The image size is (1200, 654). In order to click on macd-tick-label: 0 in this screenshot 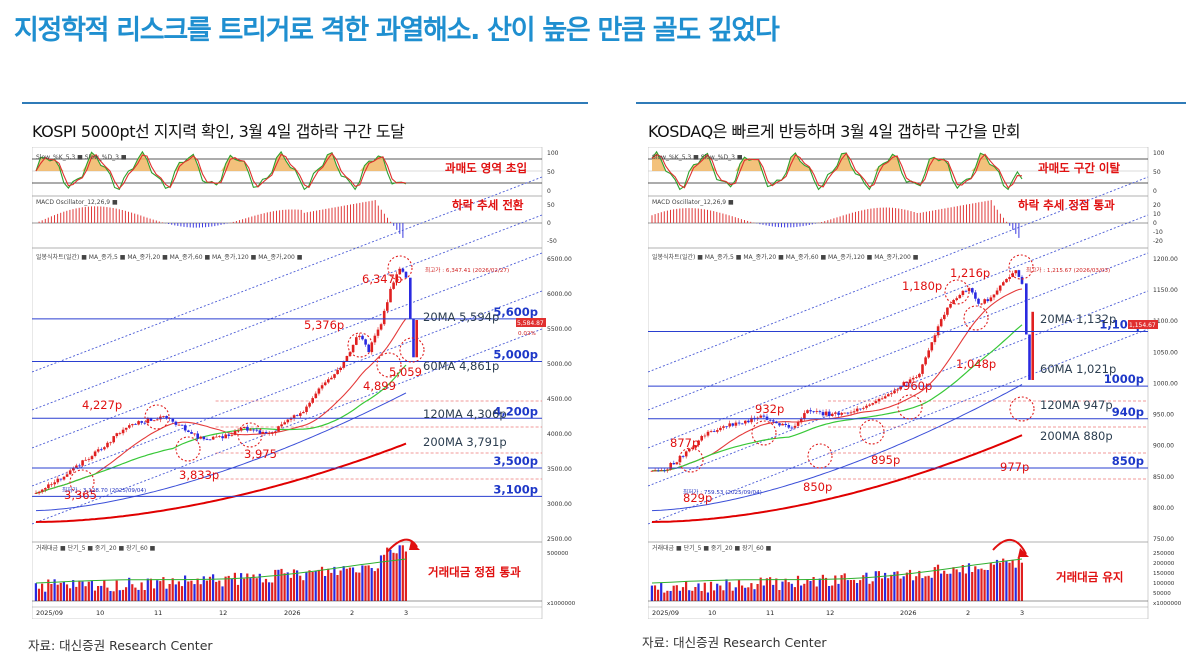, I will do `click(549, 223)`.